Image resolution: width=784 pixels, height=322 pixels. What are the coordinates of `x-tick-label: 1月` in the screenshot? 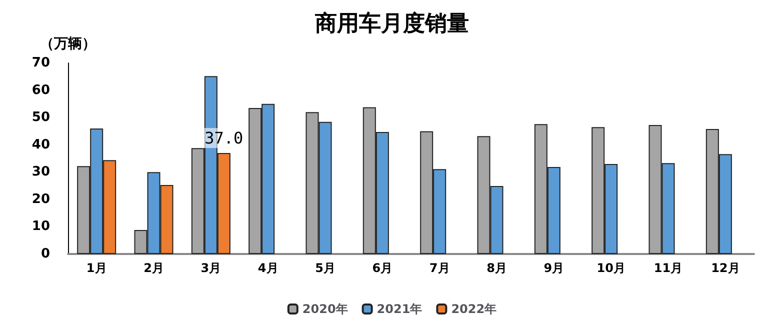 It's located at (96, 268).